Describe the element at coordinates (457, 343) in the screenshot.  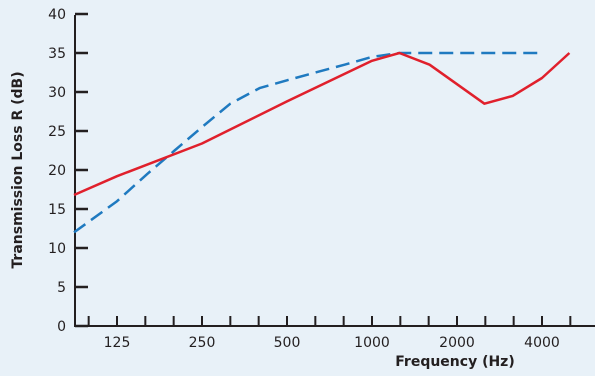
I see `x-tick-label-2000: 2000` at that location.